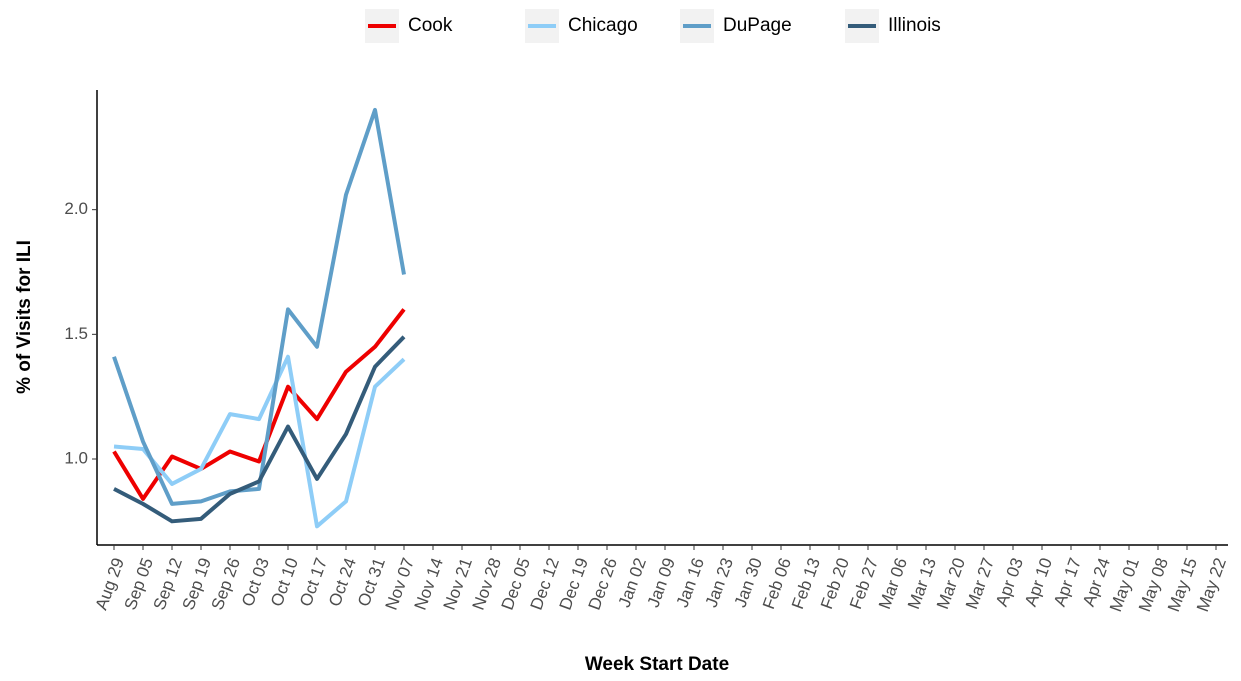 This screenshot has width=1241, height=681. What do you see at coordinates (76, 457) in the screenshot?
I see `y-tick-label: 1.0` at bounding box center [76, 457].